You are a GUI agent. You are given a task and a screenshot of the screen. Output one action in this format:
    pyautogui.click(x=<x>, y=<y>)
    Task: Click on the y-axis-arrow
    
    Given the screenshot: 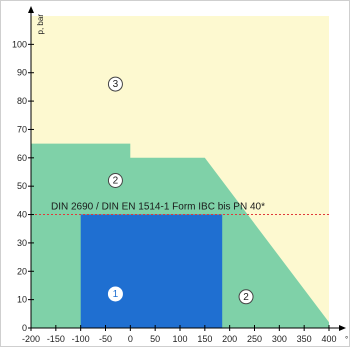 What is the action you would take?
    pyautogui.click(x=31, y=9)
    